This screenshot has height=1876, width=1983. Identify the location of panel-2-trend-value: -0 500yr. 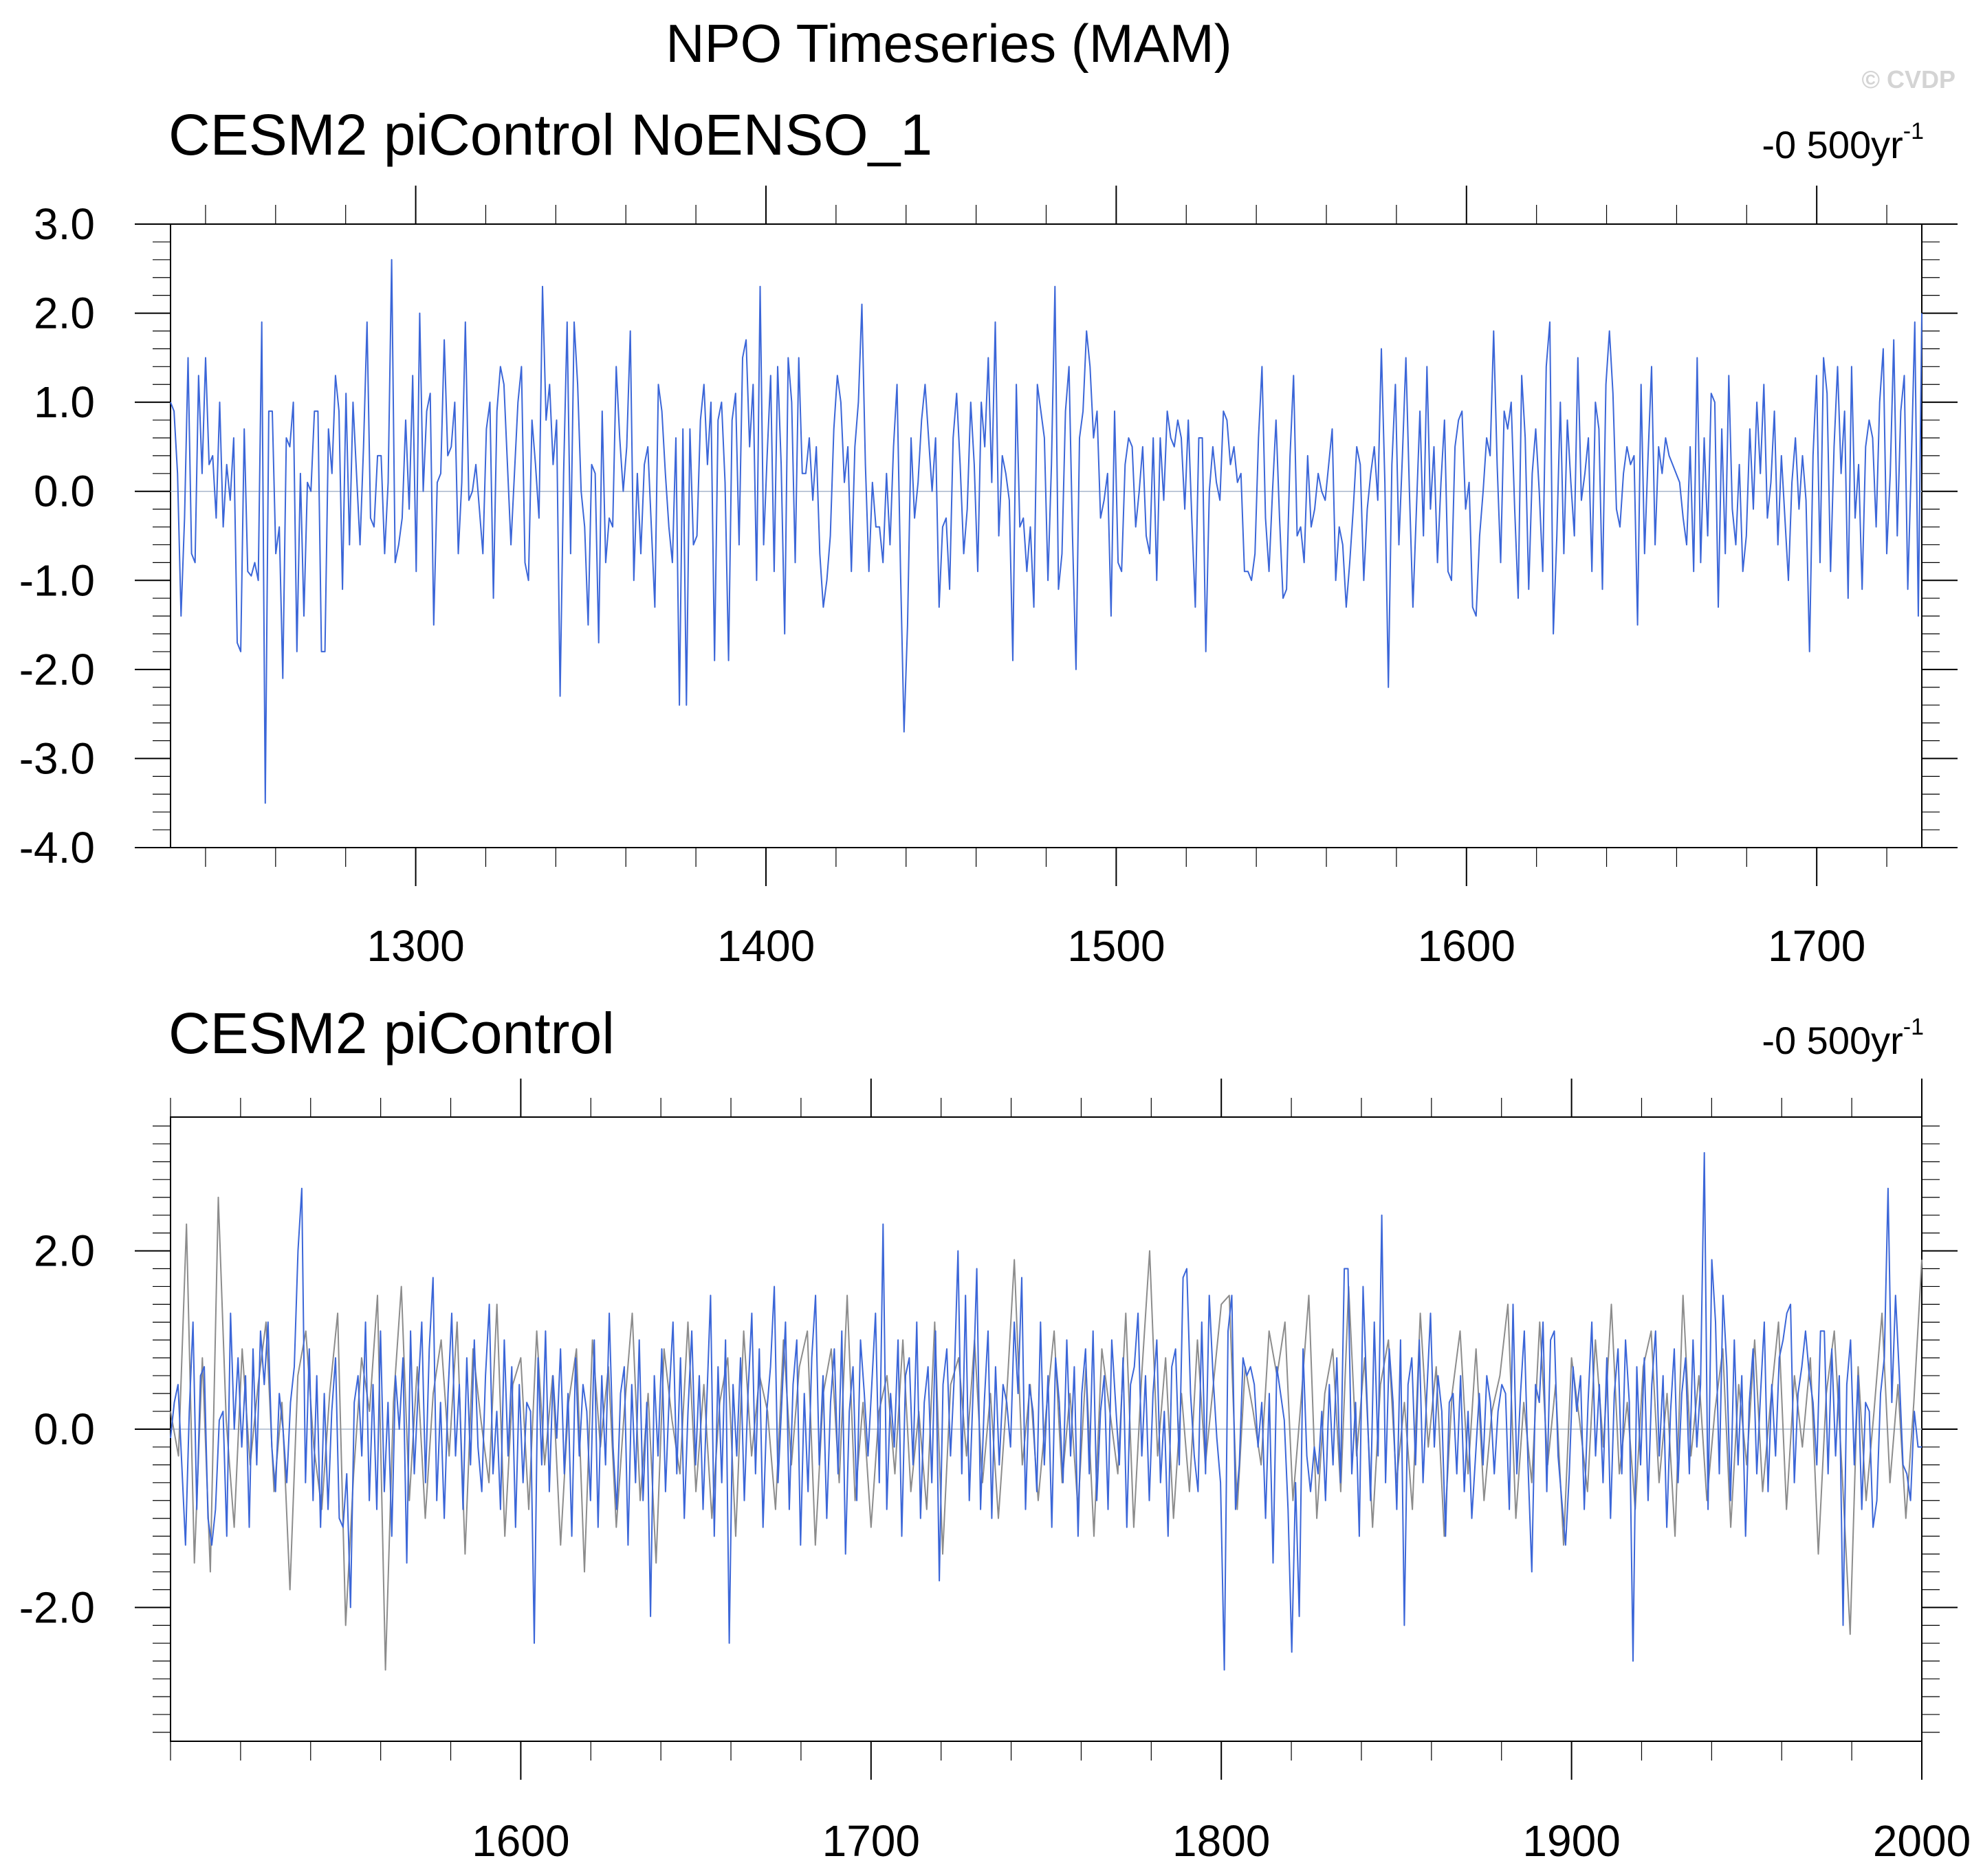
(1832, 1040).